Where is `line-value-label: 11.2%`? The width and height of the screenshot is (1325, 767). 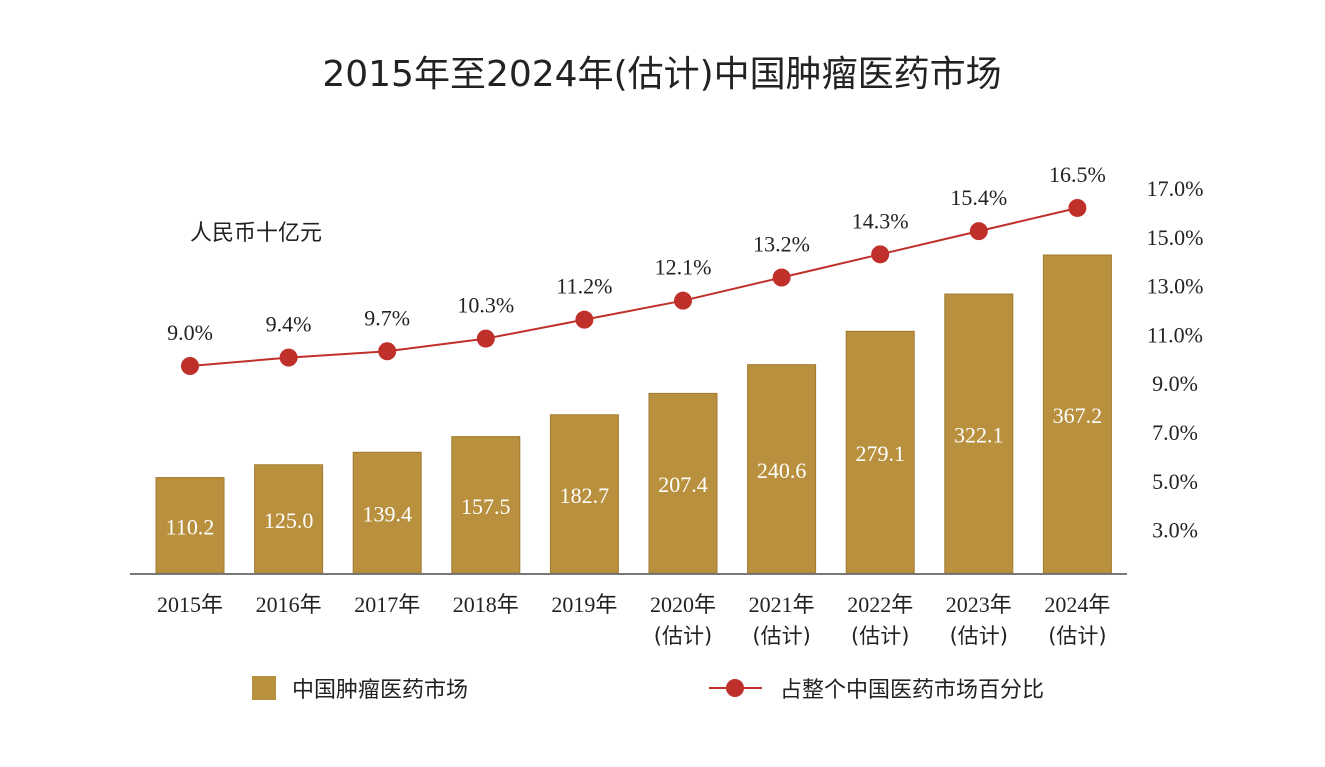
line-value-label: 11.2% is located at coordinates (584, 286).